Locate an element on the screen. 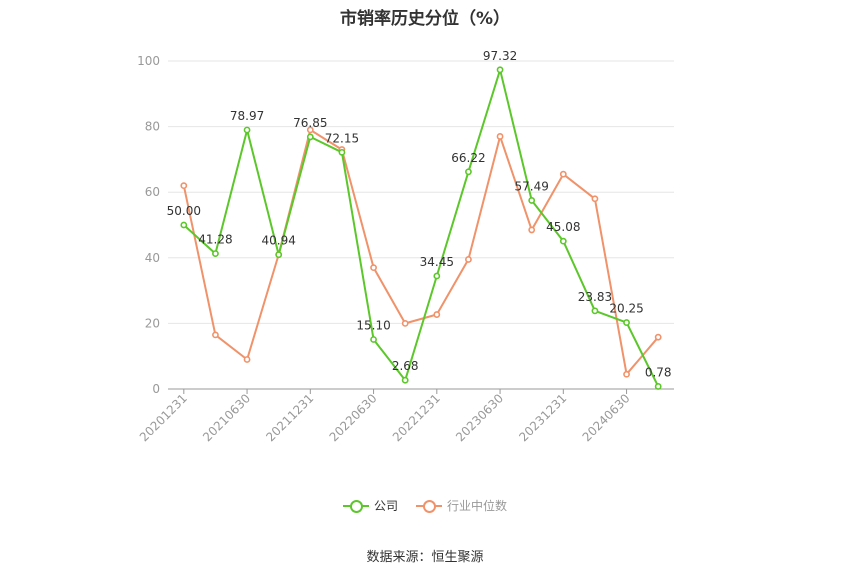 The width and height of the screenshot is (850, 575). data-label-0: 50.00 is located at coordinates (184, 211).